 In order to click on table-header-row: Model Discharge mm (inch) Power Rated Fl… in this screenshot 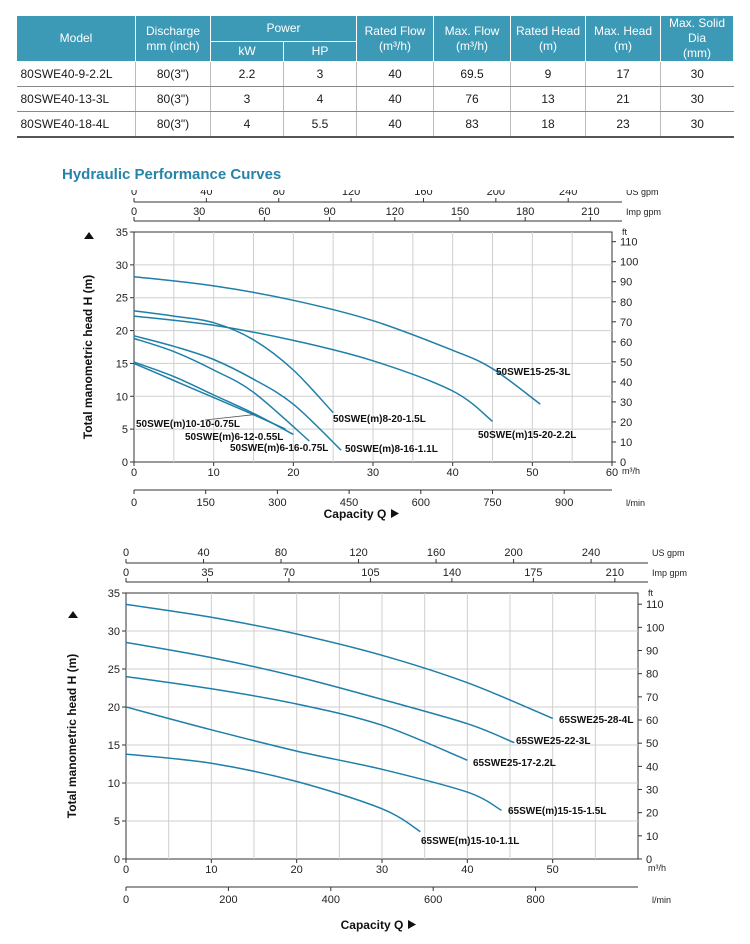, I will do `click(375, 38)`.